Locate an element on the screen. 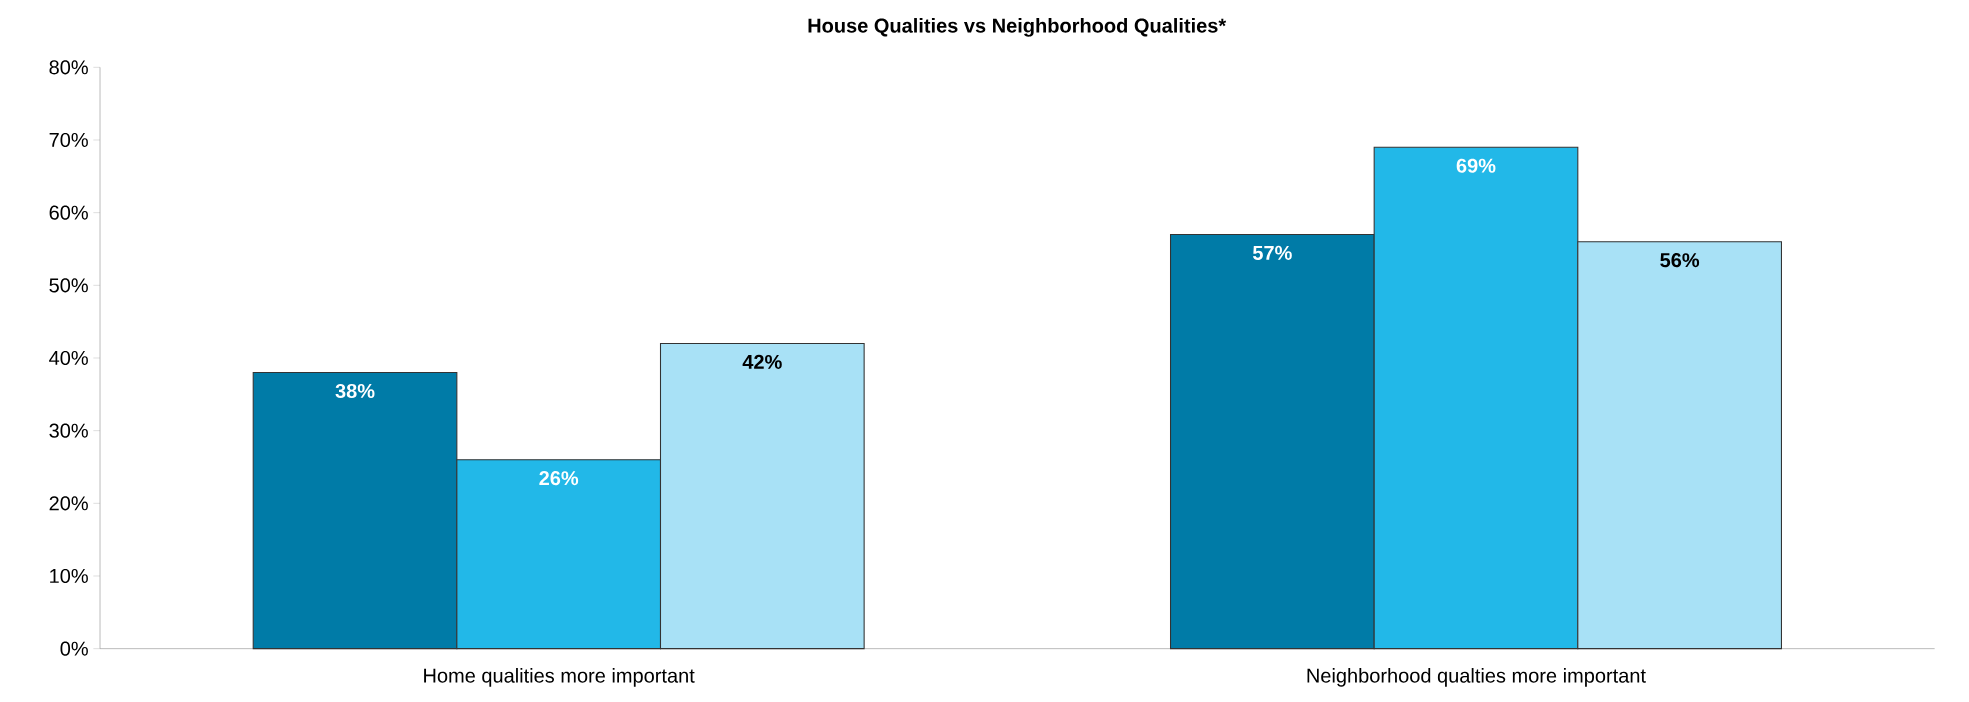 The width and height of the screenshot is (1969, 702). data-label: 57% is located at coordinates (1272, 252).